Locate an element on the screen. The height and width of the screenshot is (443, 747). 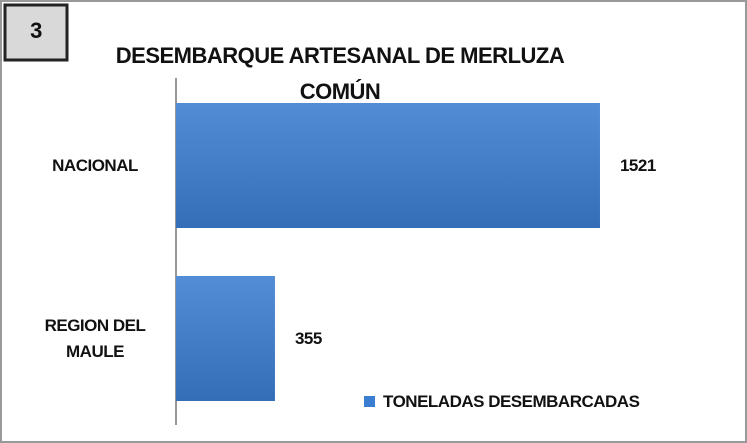
bar-shade is located at coordinates (225, 338).